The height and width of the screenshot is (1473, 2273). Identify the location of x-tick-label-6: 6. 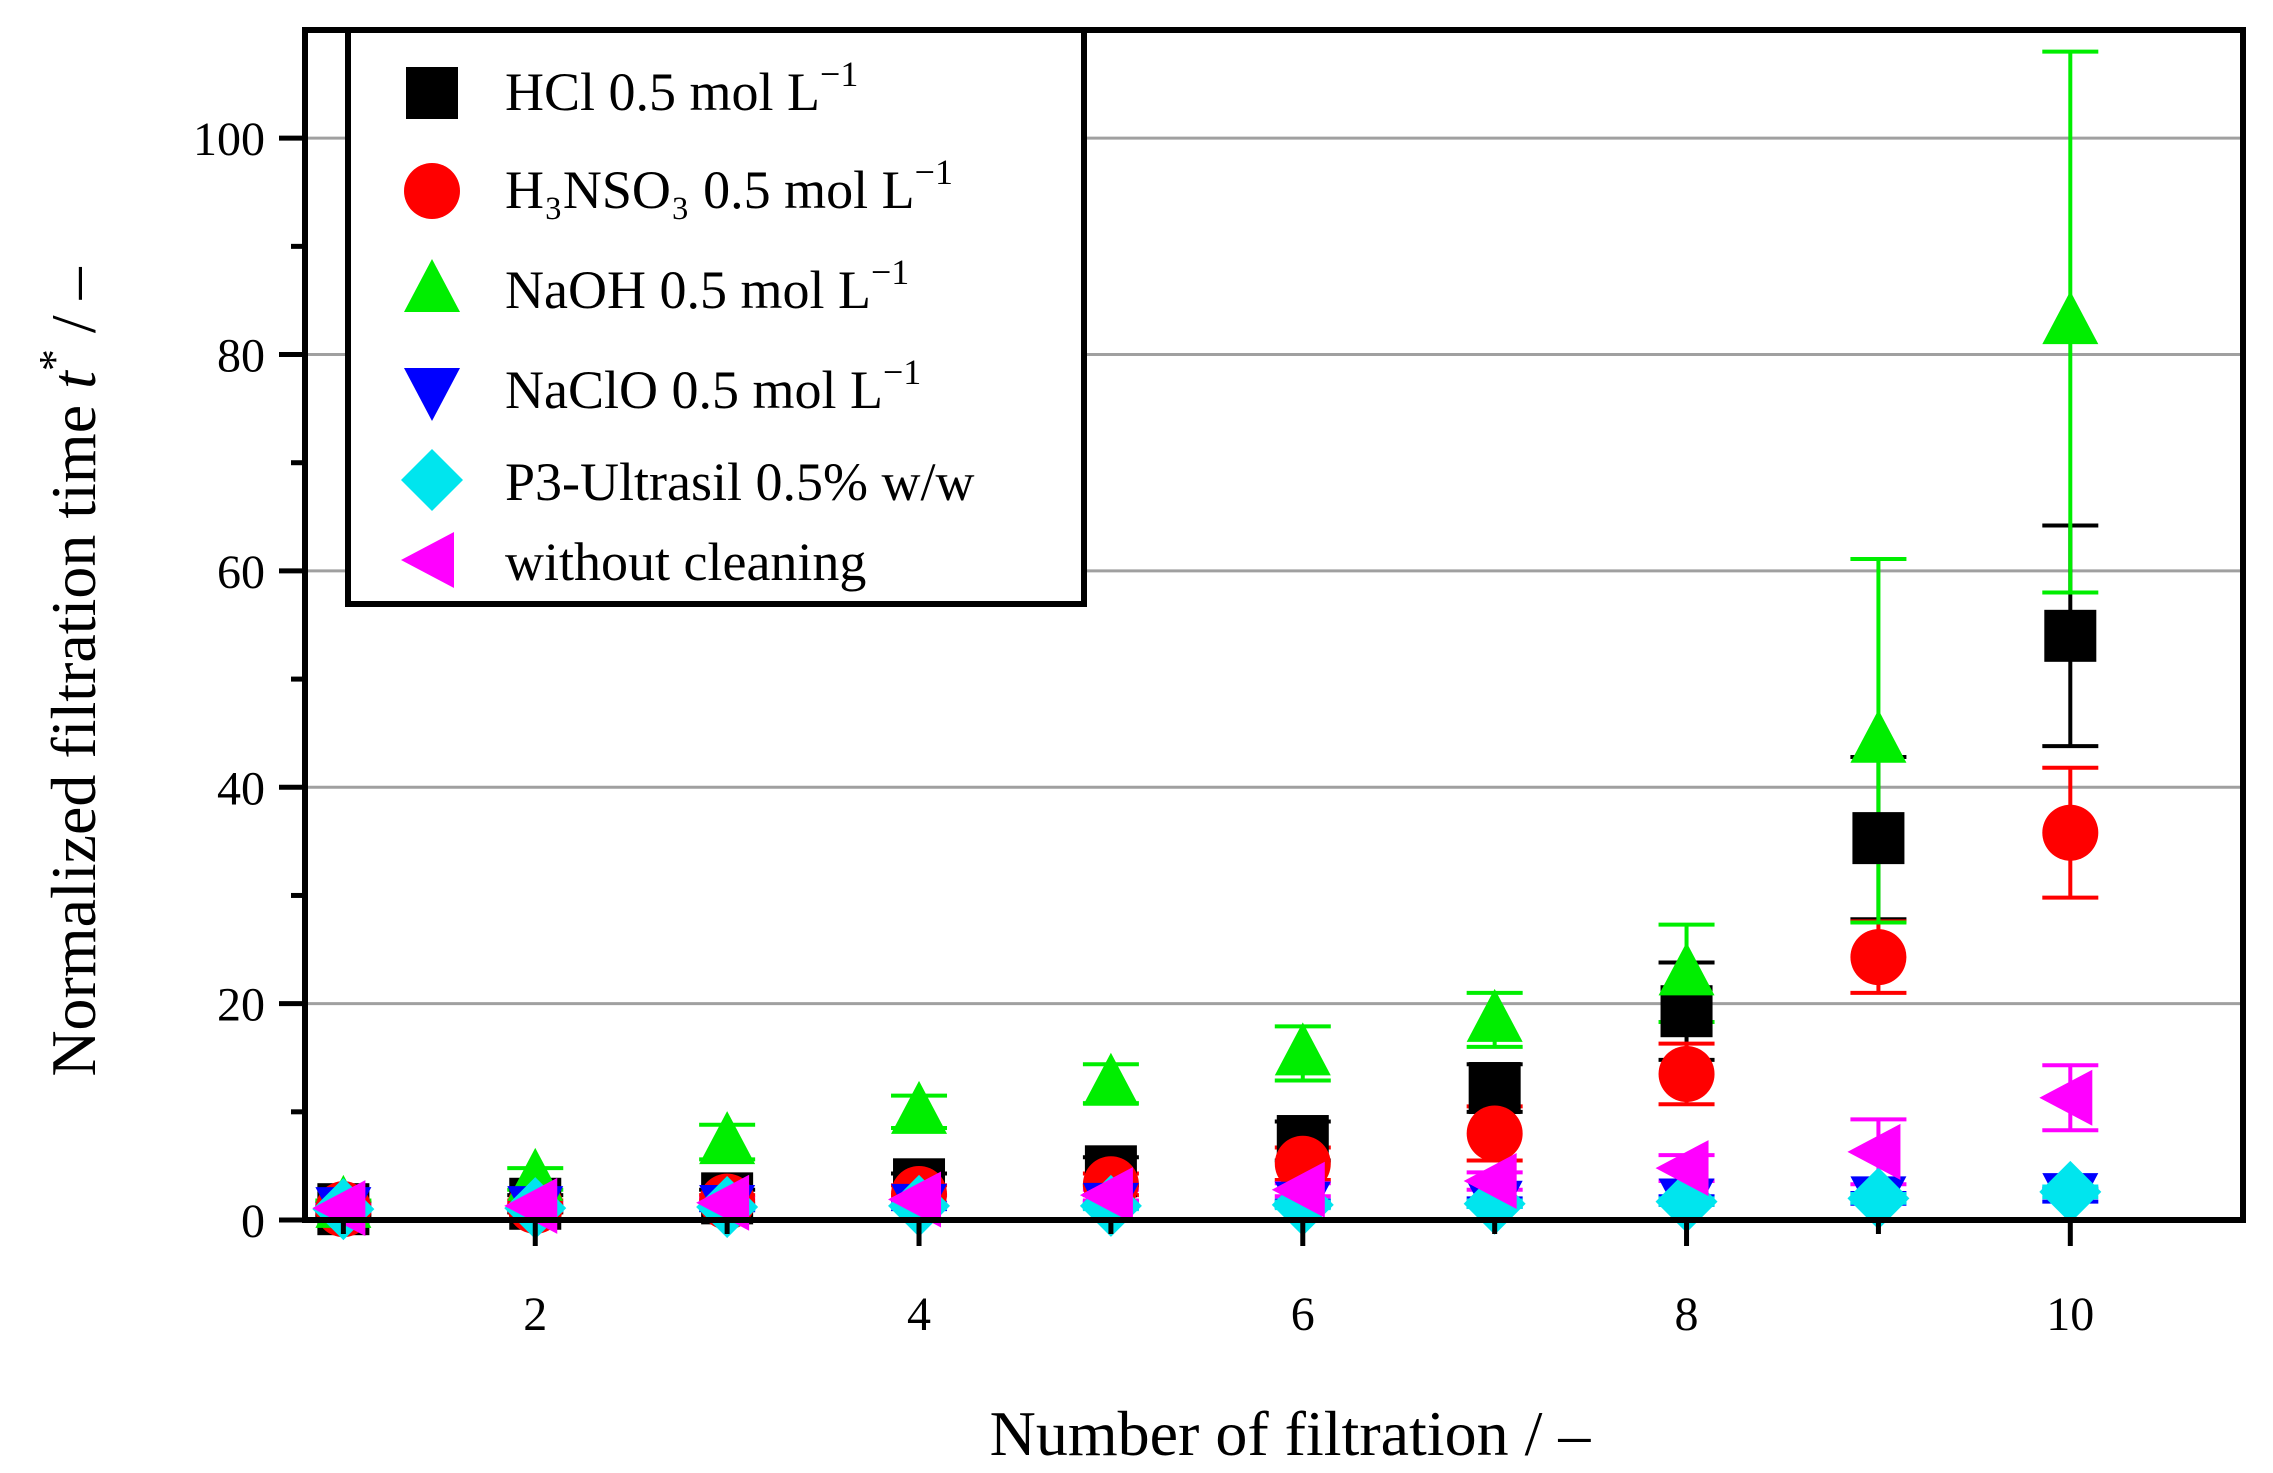
(1303, 1314).